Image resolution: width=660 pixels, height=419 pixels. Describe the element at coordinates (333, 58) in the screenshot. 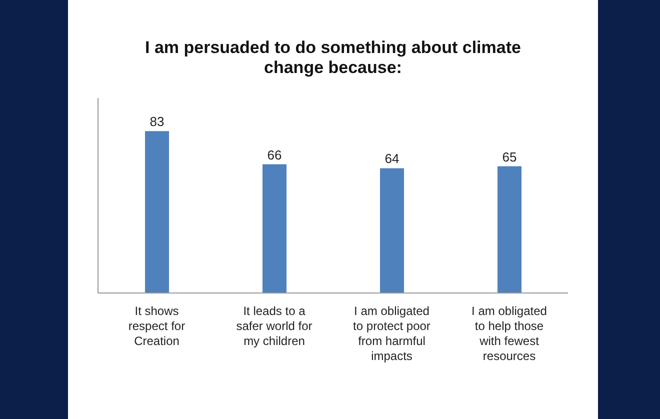

I see `chart-title: I am persuaded to do something about climate change because:` at that location.